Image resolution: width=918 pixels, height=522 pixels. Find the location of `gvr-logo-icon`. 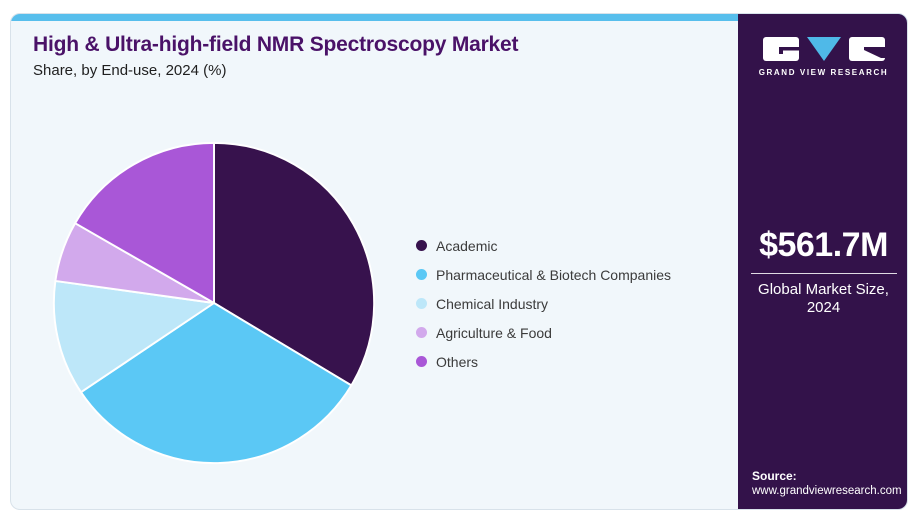

gvr-logo-icon is located at coordinates (823, 49).